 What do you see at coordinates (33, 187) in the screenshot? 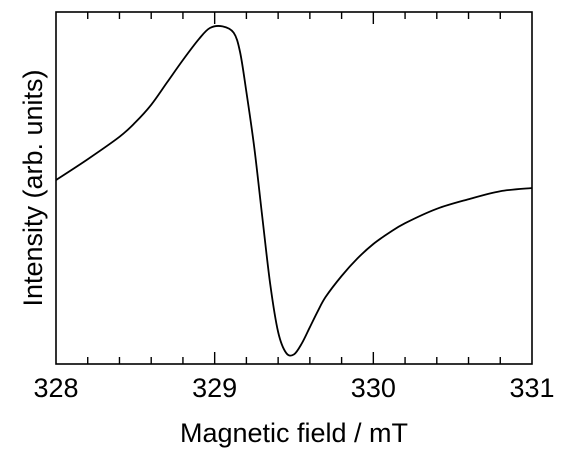
I see `y-axis-label: Intensity (arb. units)` at bounding box center [33, 187].